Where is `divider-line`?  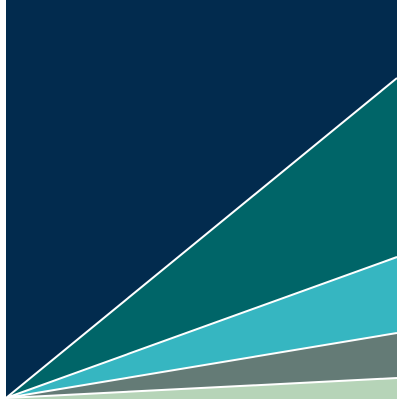 divider-line is located at coordinates (201, 388).